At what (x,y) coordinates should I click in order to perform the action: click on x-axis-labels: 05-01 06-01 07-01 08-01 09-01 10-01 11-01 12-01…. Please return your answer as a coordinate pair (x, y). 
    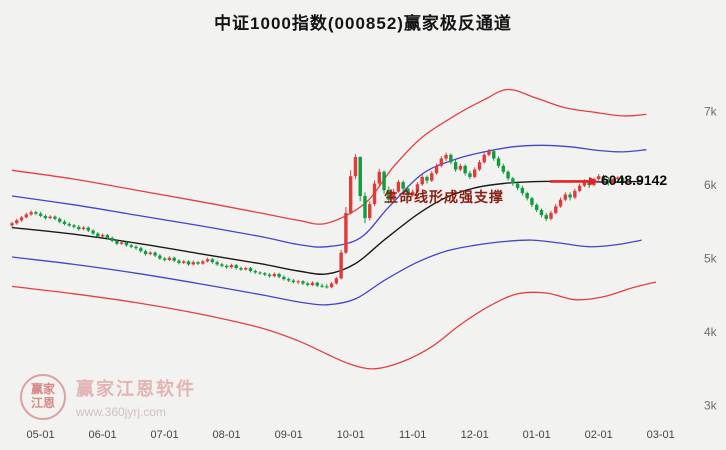
    Looking at the image, I should click on (351, 435).